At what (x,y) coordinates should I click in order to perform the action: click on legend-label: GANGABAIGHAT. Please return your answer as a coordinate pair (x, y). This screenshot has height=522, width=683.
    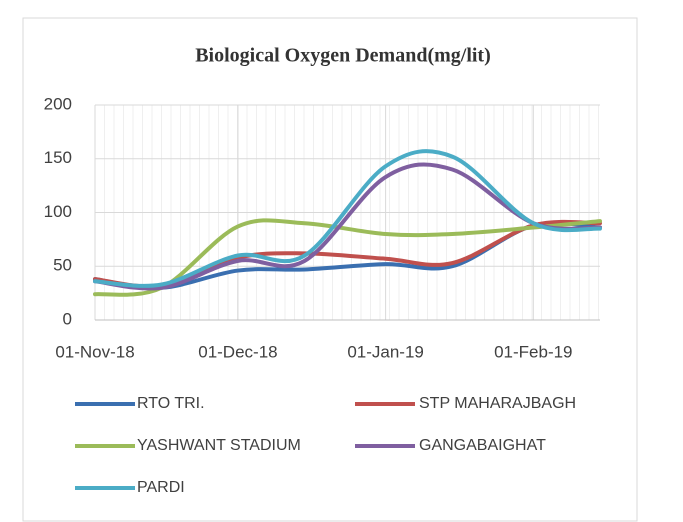
    Looking at the image, I should click on (482, 445).